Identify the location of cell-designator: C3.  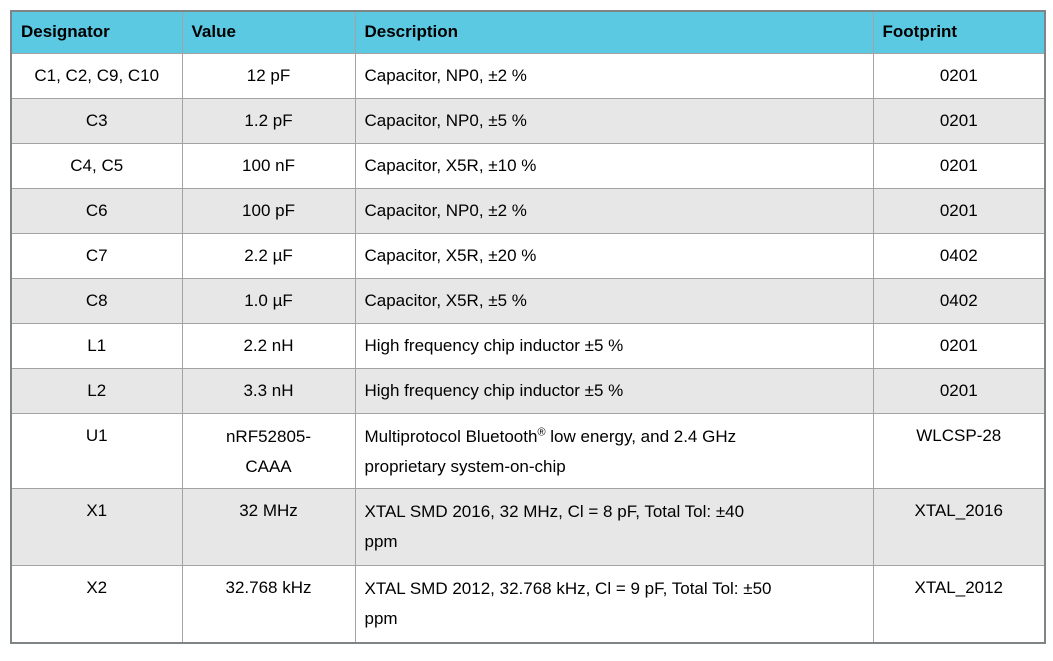
(96, 120).